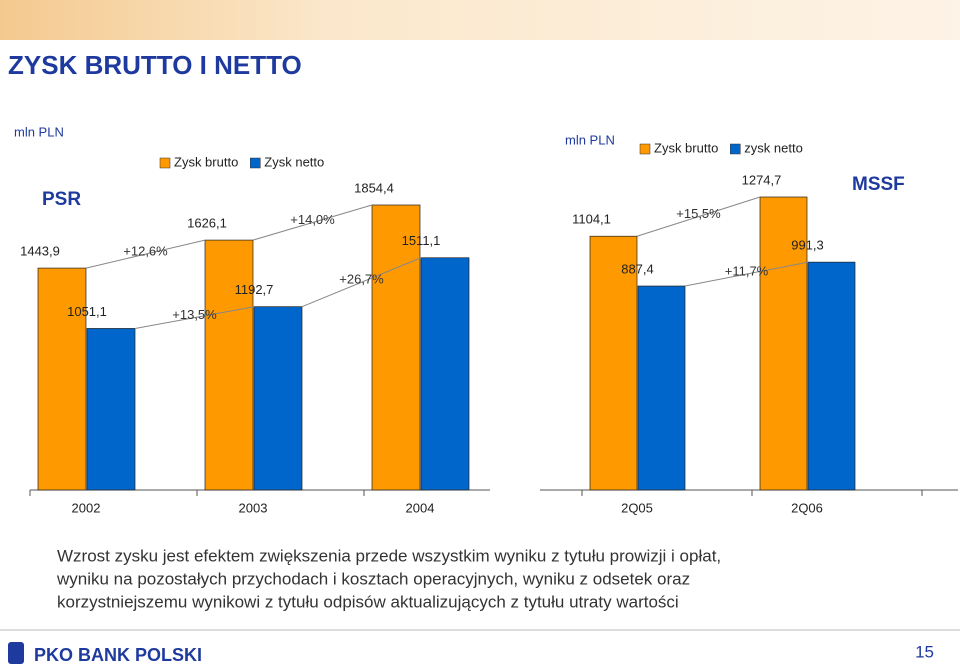  Describe the element at coordinates (878, 184) in the screenshot. I see `badge: MSSF` at that location.